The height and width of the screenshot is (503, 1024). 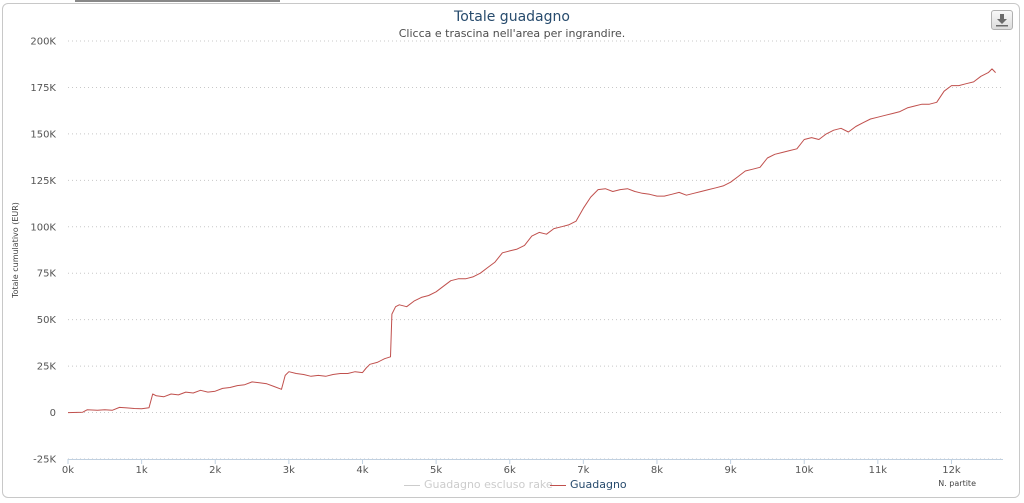 I want to click on x-tick-label: 1k, so click(x=142, y=470).